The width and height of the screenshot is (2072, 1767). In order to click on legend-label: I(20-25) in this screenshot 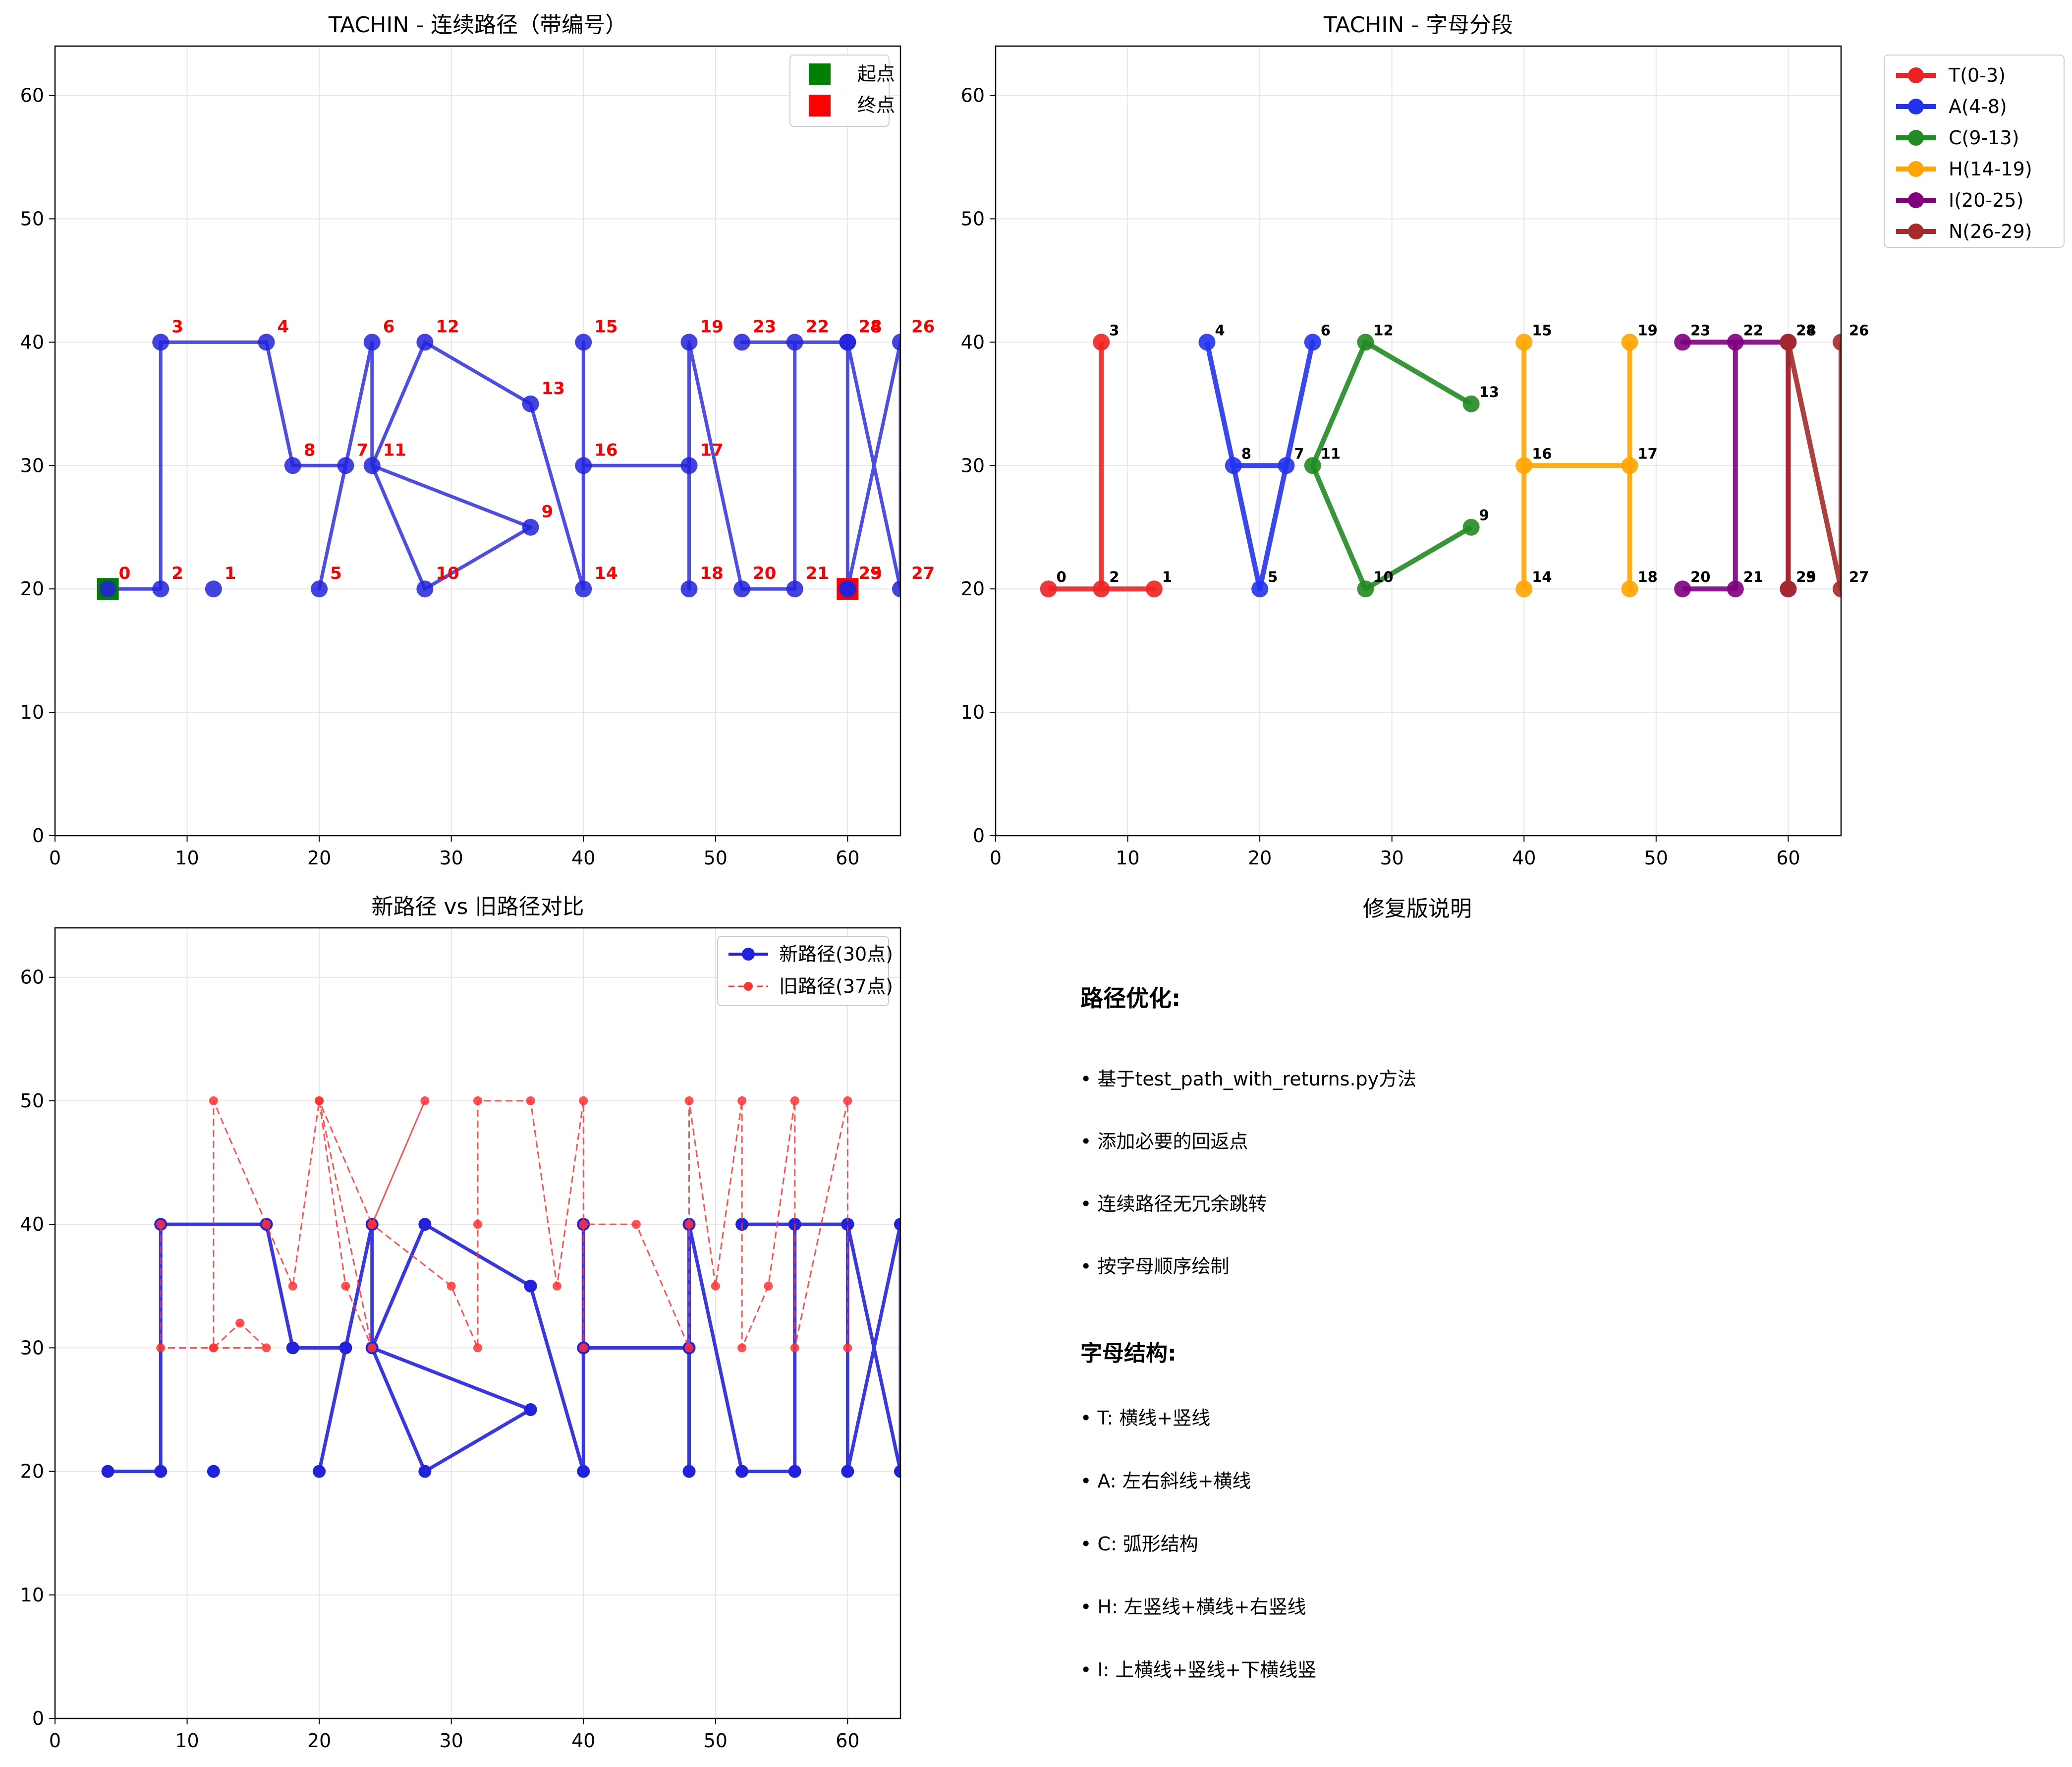, I will do `click(1986, 200)`.